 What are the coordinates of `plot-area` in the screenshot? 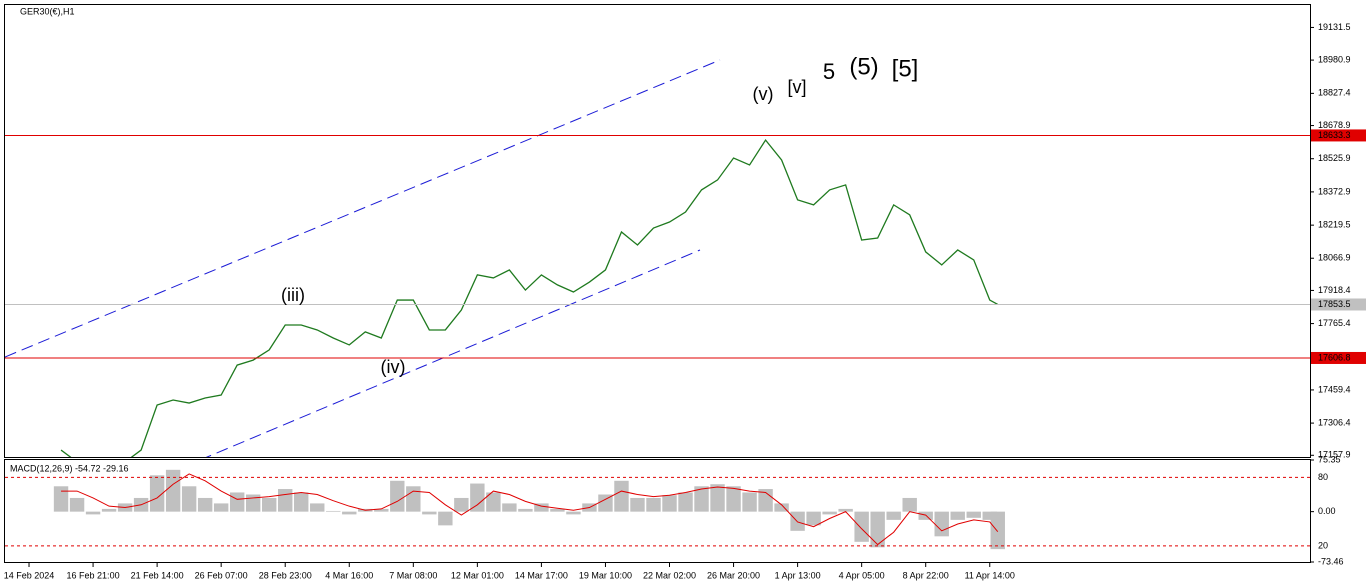 It's located at (529, 509).